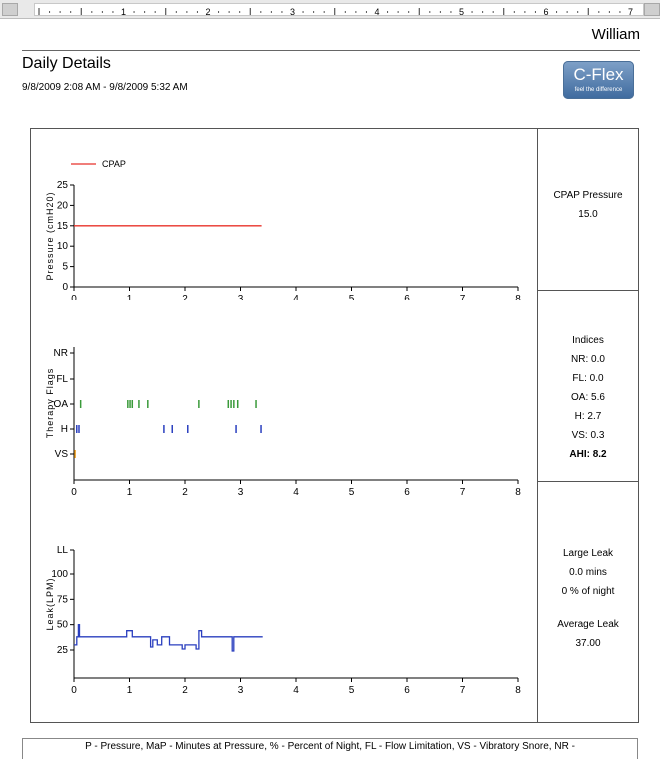  I want to click on index-label: OA:, so click(580, 397).